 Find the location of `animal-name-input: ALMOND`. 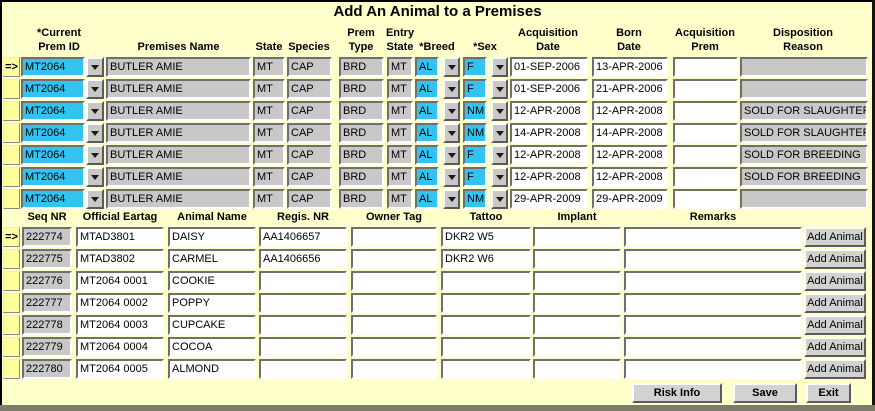

animal-name-input: ALMOND is located at coordinates (212, 369).